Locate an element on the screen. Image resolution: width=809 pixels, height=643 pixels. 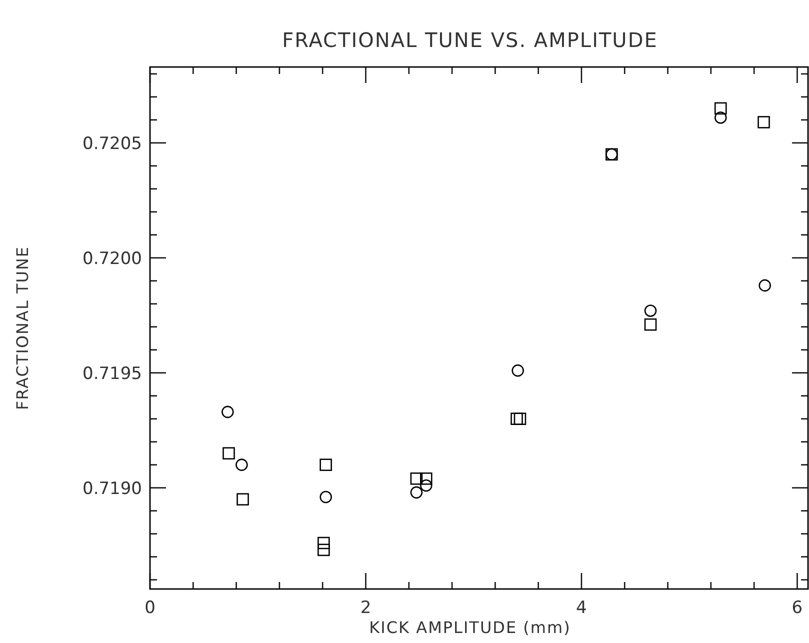
y-tick-label: 0.7200 is located at coordinates (112, 258).